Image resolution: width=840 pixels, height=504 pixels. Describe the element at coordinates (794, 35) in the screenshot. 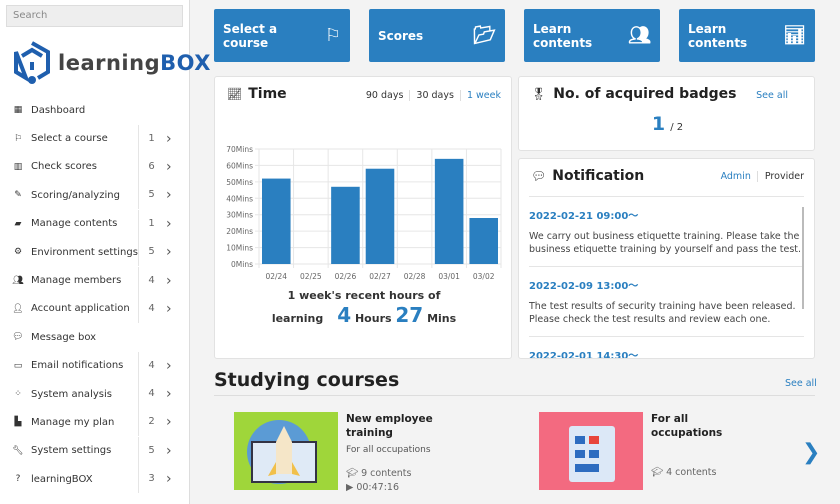

I see `bar-chart-icon: 📊︎` at that location.